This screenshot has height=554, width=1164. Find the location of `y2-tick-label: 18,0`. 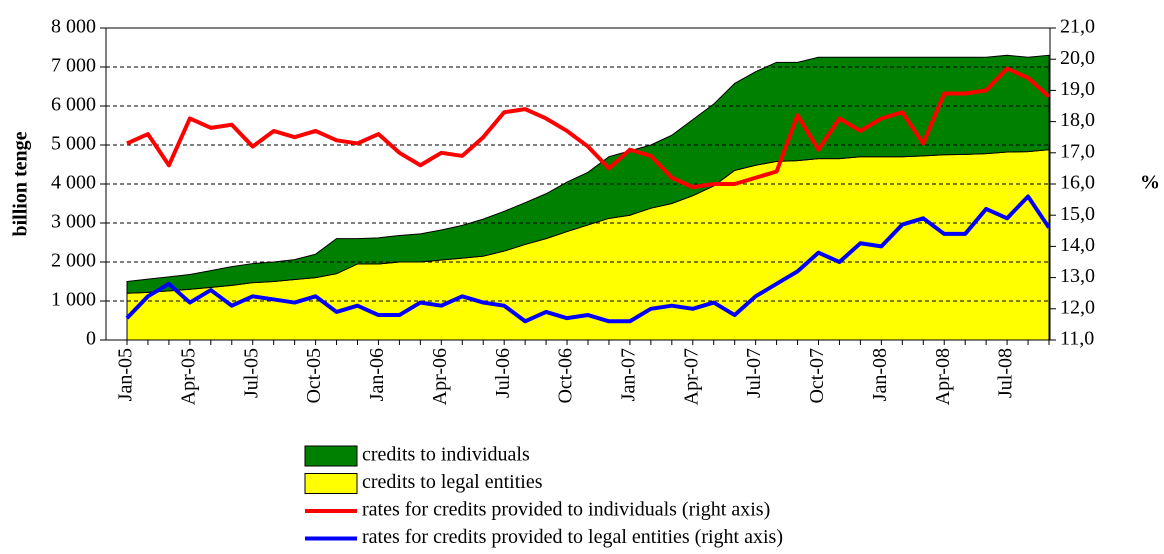

y2-tick-label: 18,0 is located at coordinates (1077, 120).